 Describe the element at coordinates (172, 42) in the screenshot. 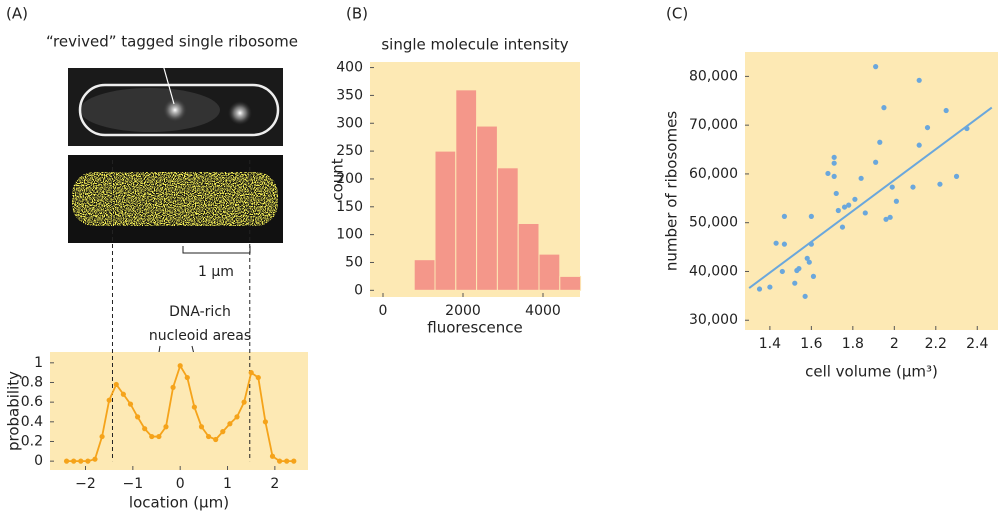

I see `annotation: “revived” tagged single ribosome` at that location.